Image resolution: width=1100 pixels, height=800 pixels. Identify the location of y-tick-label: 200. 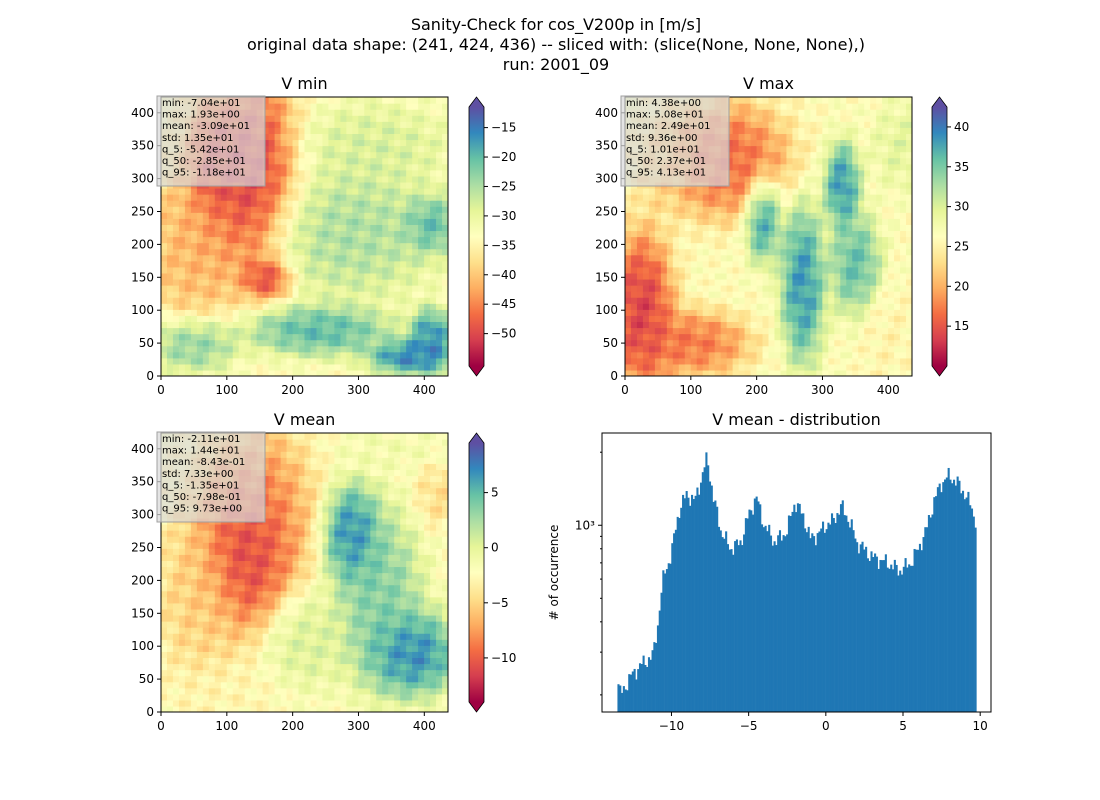
(606, 244).